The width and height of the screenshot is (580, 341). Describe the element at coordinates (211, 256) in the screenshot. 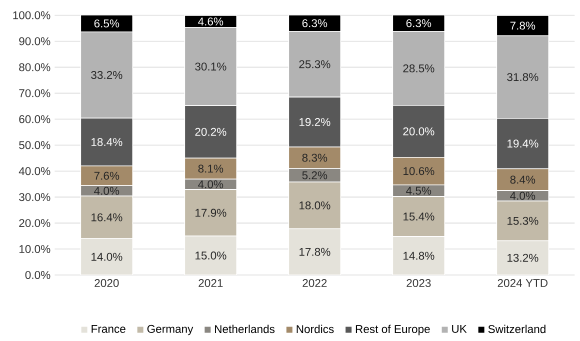

I see `data-label: 15.0%` at that location.